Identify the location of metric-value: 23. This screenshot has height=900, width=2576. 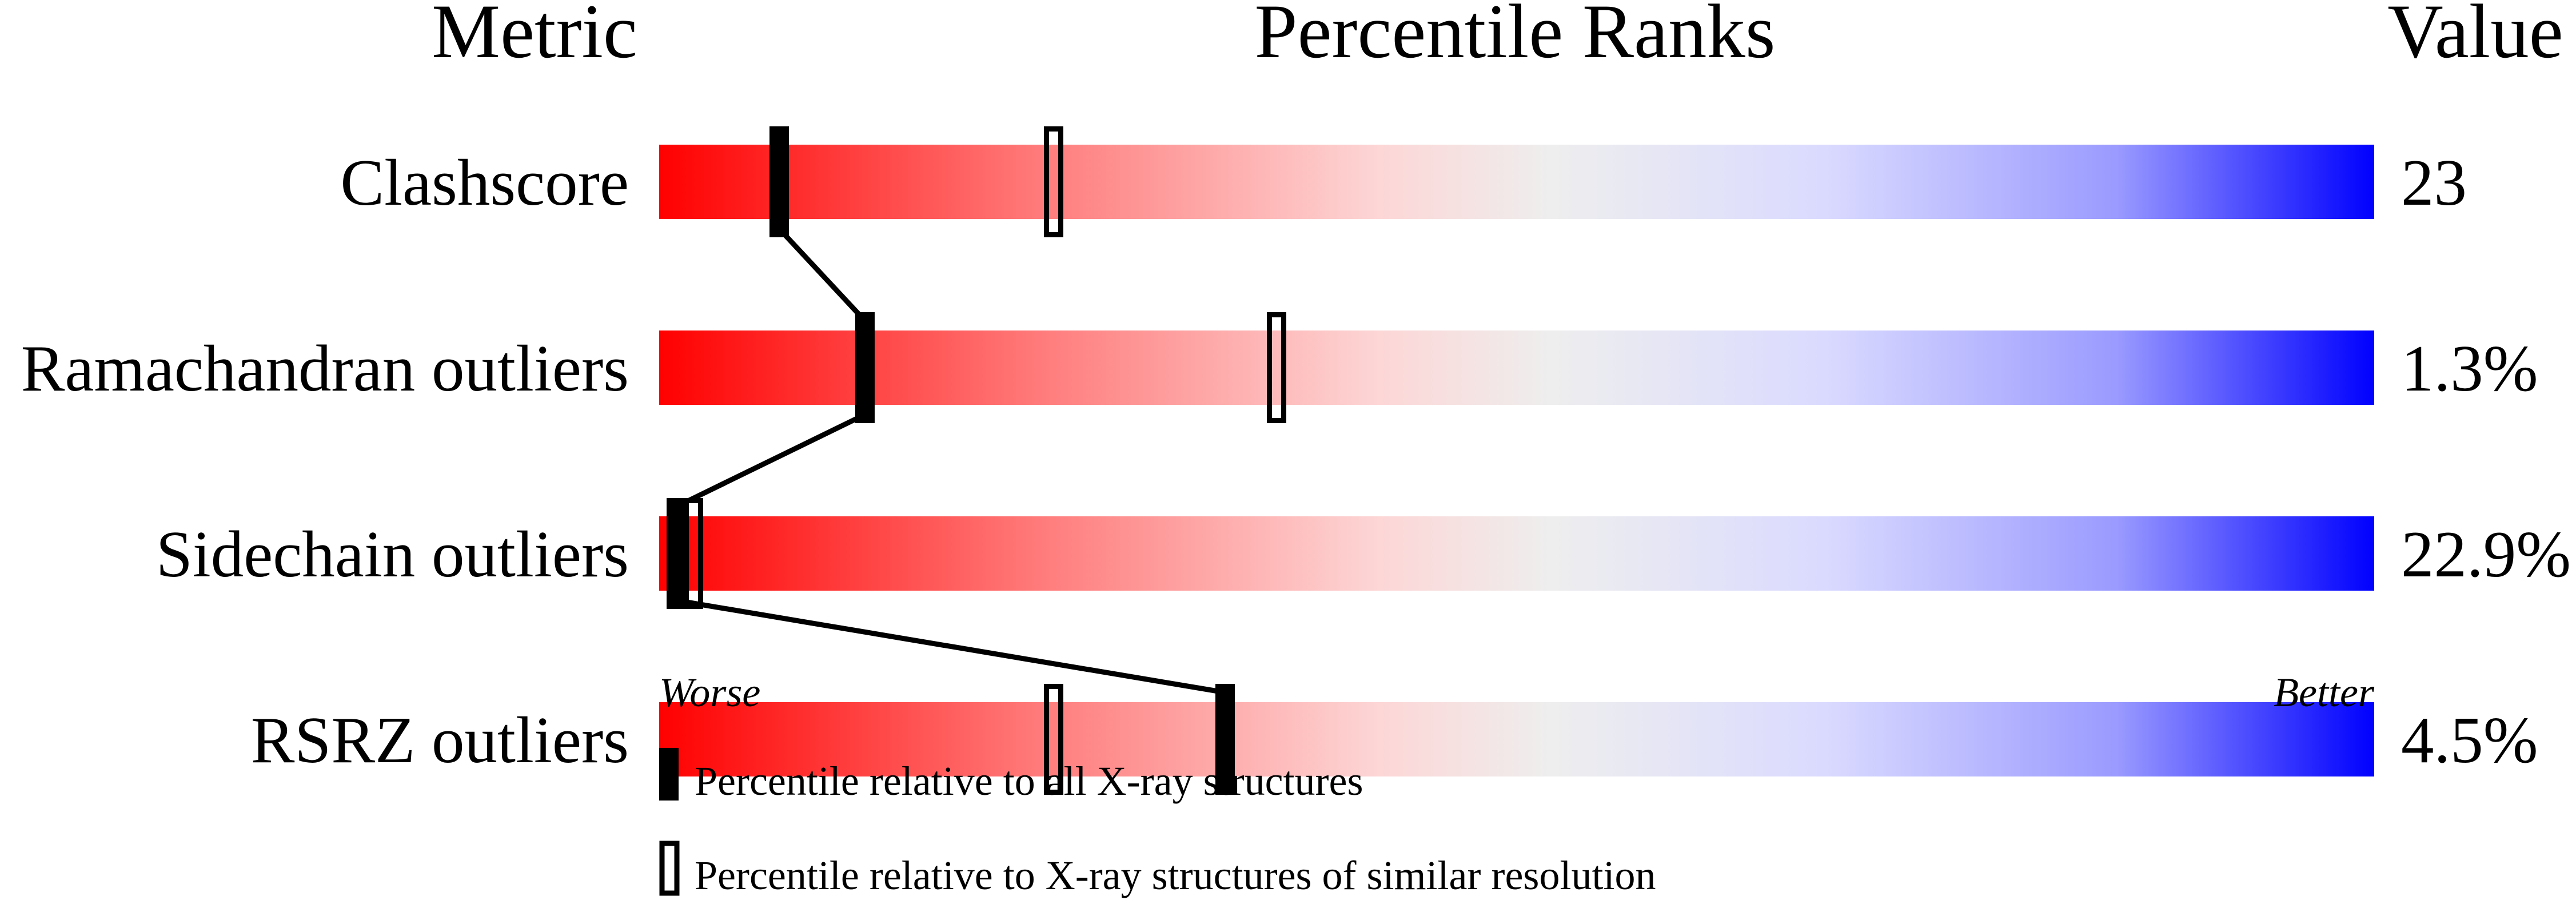
(2434, 182).